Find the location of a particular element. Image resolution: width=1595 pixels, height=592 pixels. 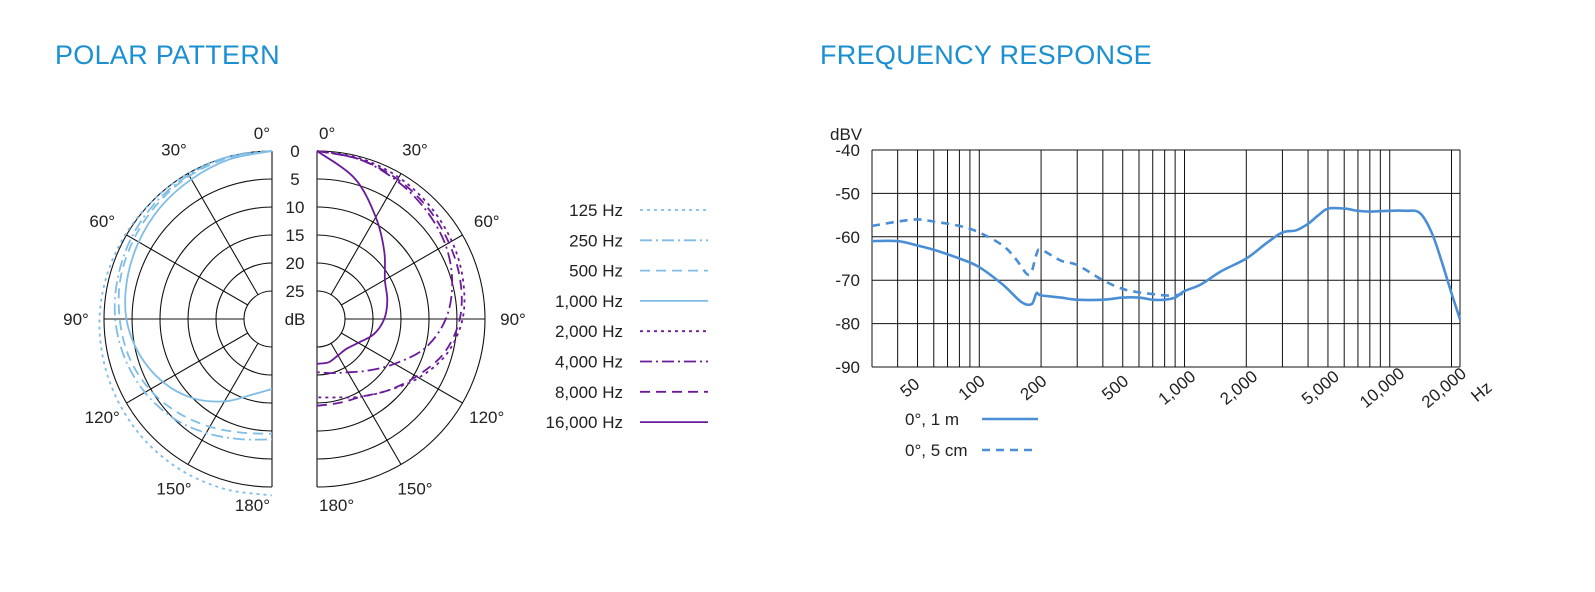

freq-x-label: Hz is located at coordinates (1481, 392).